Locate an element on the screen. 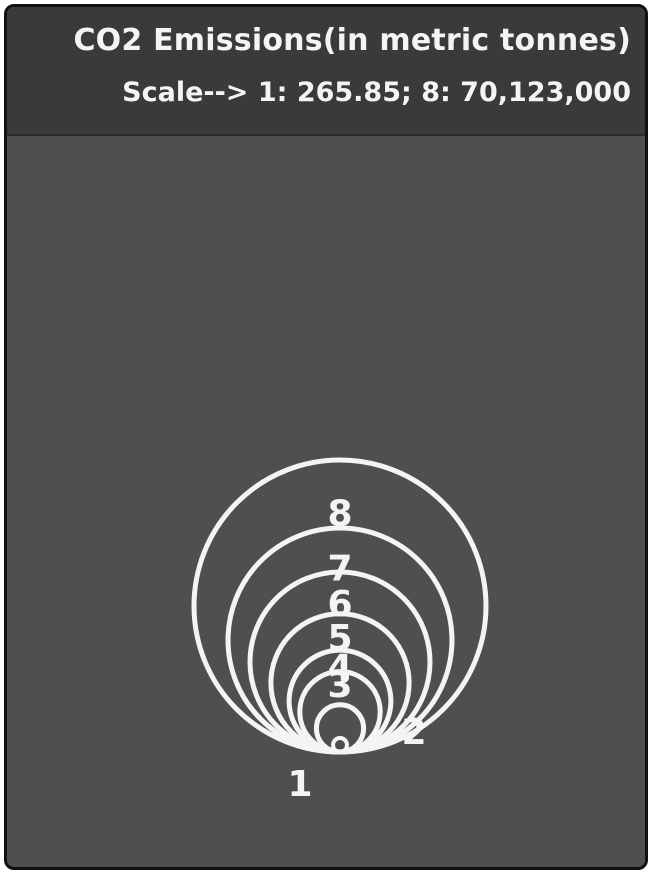  bubble-label-2: 2 is located at coordinates (413, 732).